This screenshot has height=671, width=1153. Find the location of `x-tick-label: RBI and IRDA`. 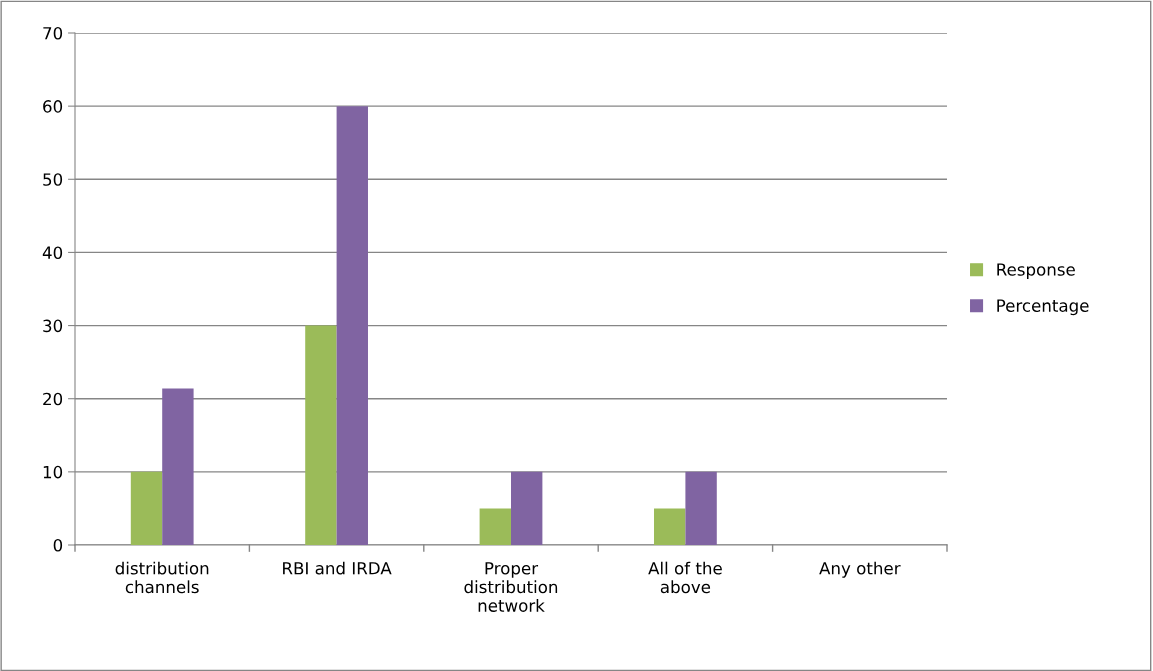

x-tick-label: RBI and IRDA is located at coordinates (337, 568).